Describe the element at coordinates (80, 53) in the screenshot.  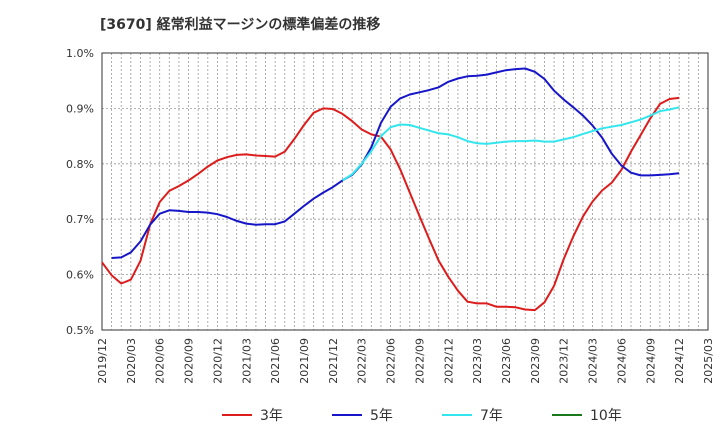
I see `y-tick-label: 1.0%` at that location.